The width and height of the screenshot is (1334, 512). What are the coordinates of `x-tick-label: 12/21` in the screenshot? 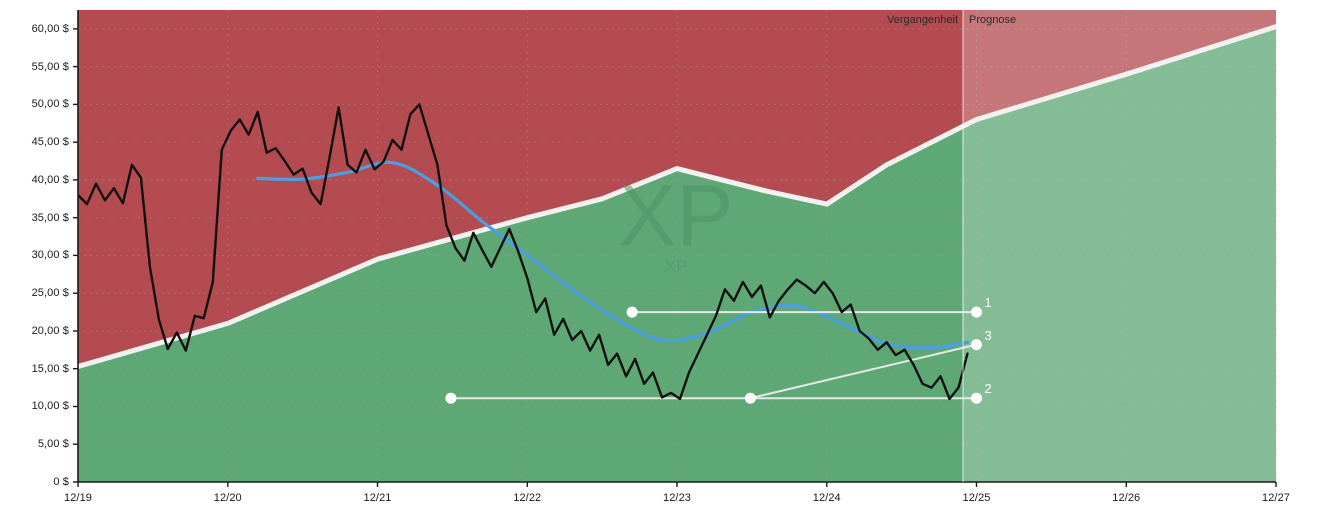 It's located at (377, 498).